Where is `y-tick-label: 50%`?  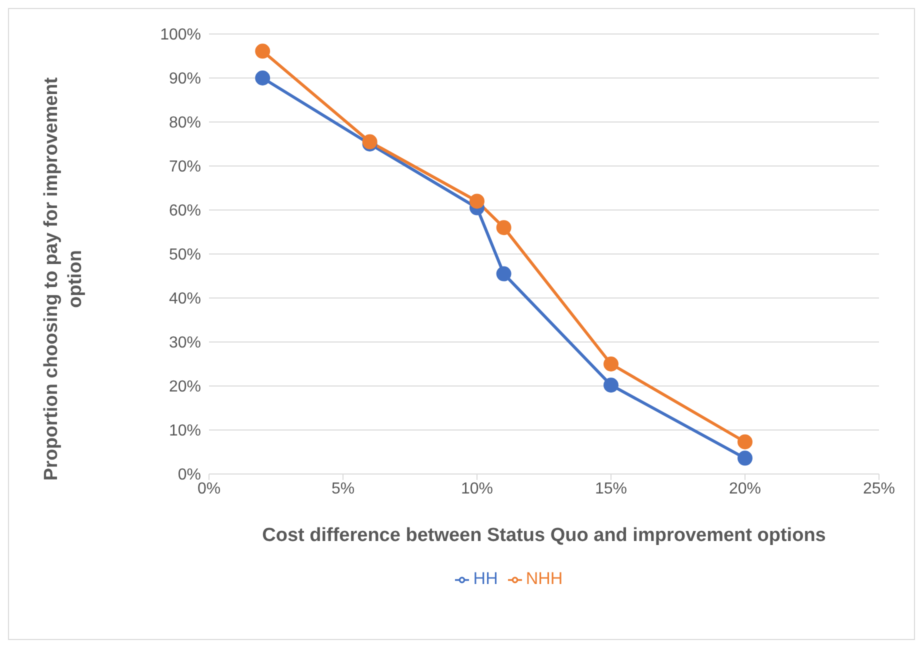 y-tick-label: 50% is located at coordinates (184, 255).